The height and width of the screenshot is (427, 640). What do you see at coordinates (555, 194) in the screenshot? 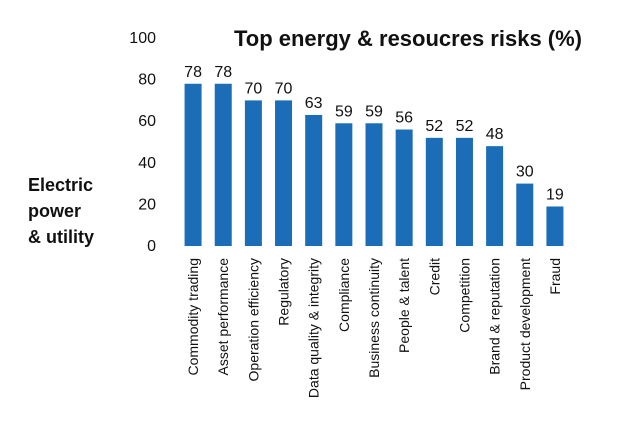
I see `bar-value-label: 19` at bounding box center [555, 194].